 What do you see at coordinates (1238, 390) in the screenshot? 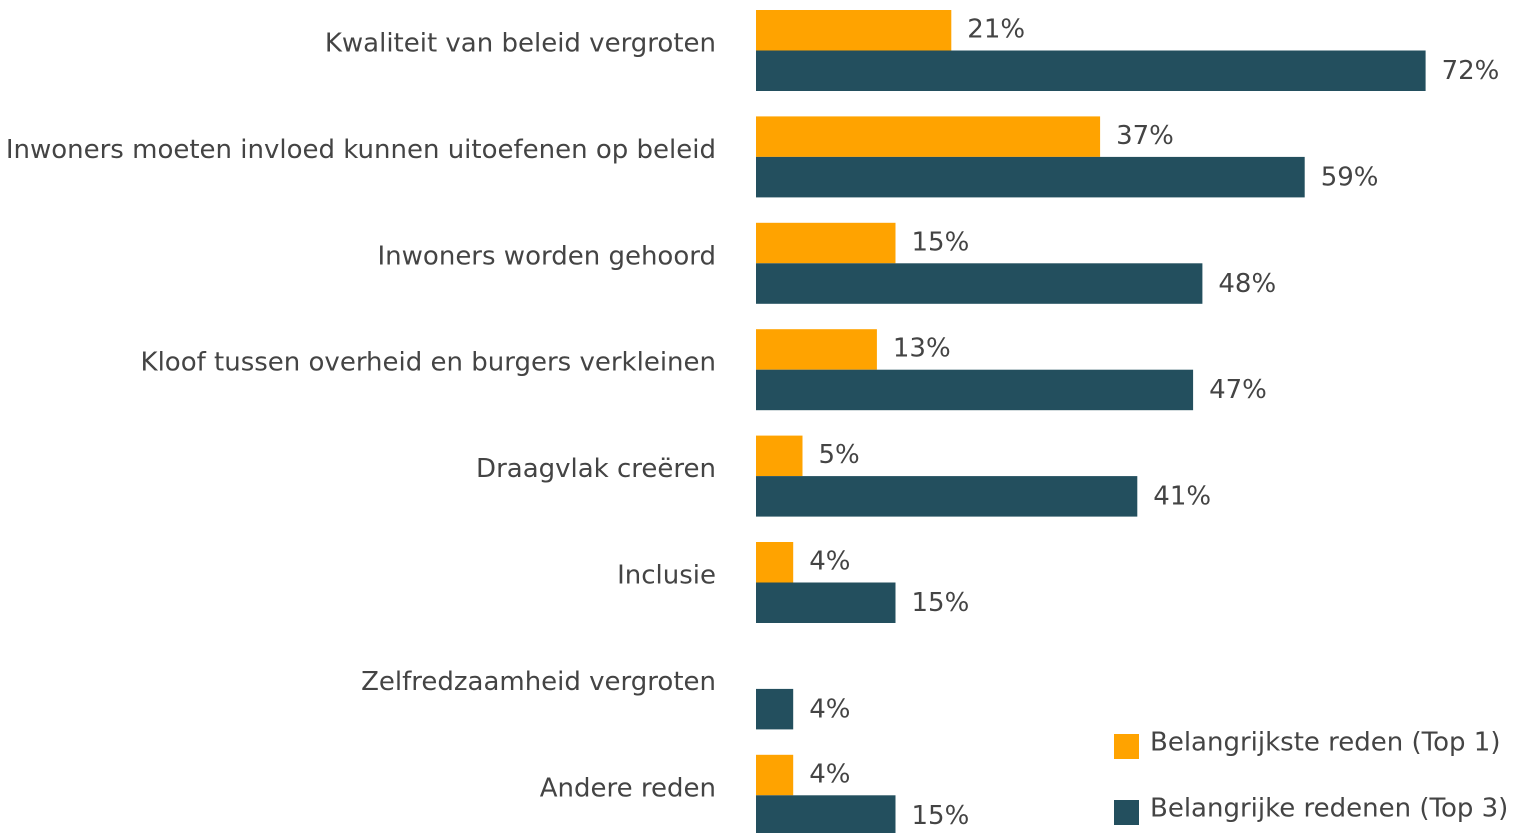
I see `value-label: 47%` at bounding box center [1238, 390].